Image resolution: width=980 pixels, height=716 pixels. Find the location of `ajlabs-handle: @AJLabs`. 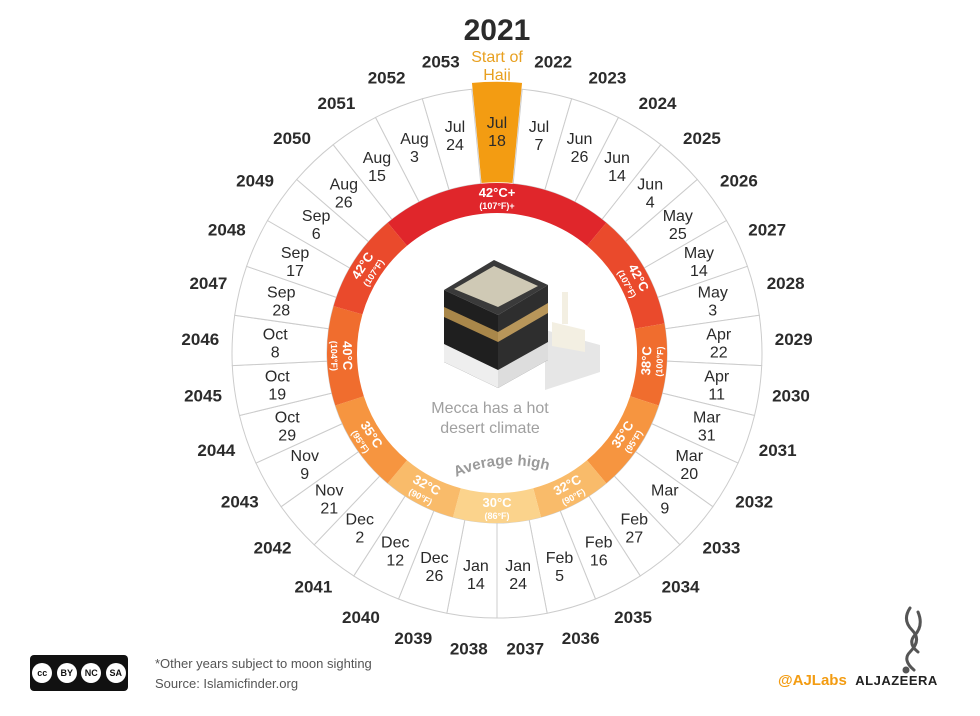

ajlabs-handle: @AJLabs is located at coordinates (812, 680).